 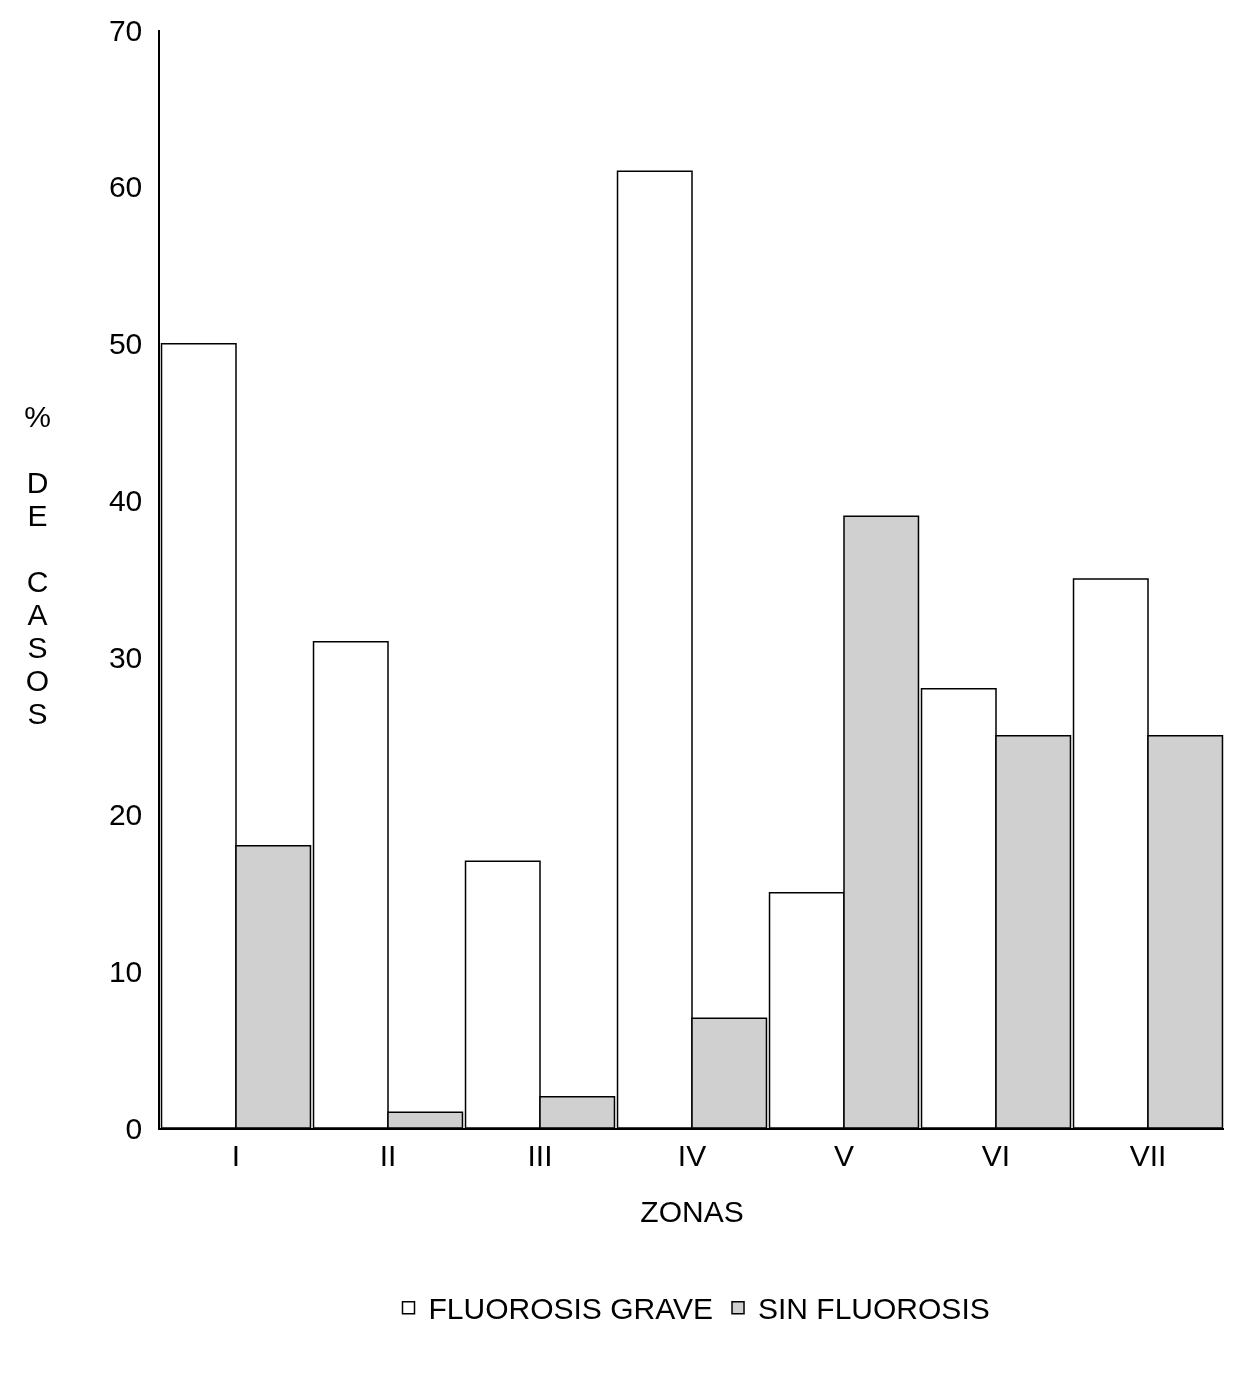 What do you see at coordinates (125, 657) in the screenshot?
I see `y-tick-label: 30` at bounding box center [125, 657].